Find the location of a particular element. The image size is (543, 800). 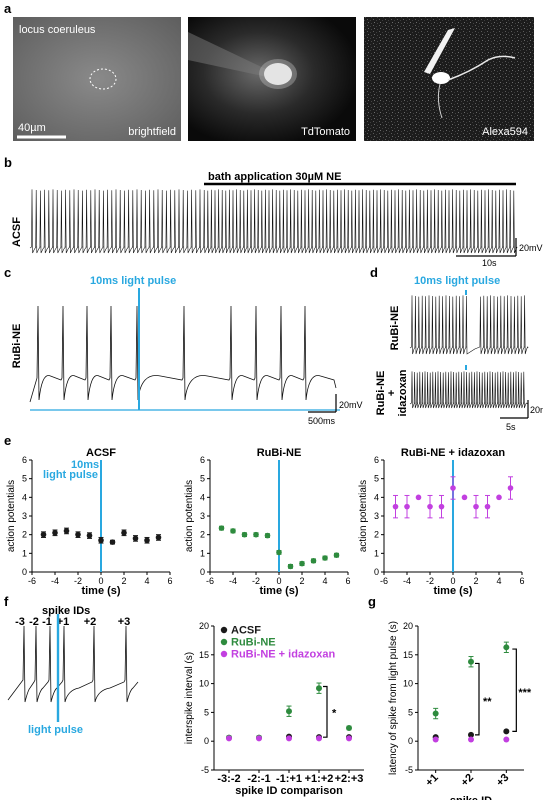

x-tick-label: -2:-1 is located at coordinates (258, 779).